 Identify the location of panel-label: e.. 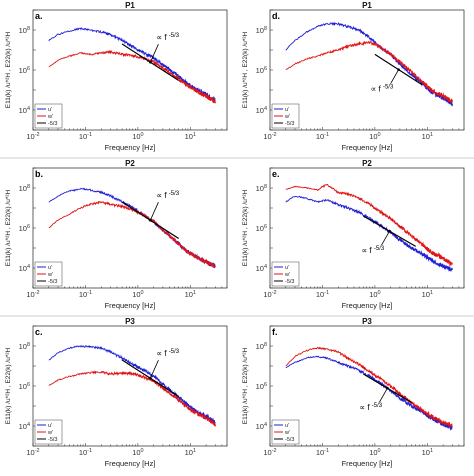
(276, 174).